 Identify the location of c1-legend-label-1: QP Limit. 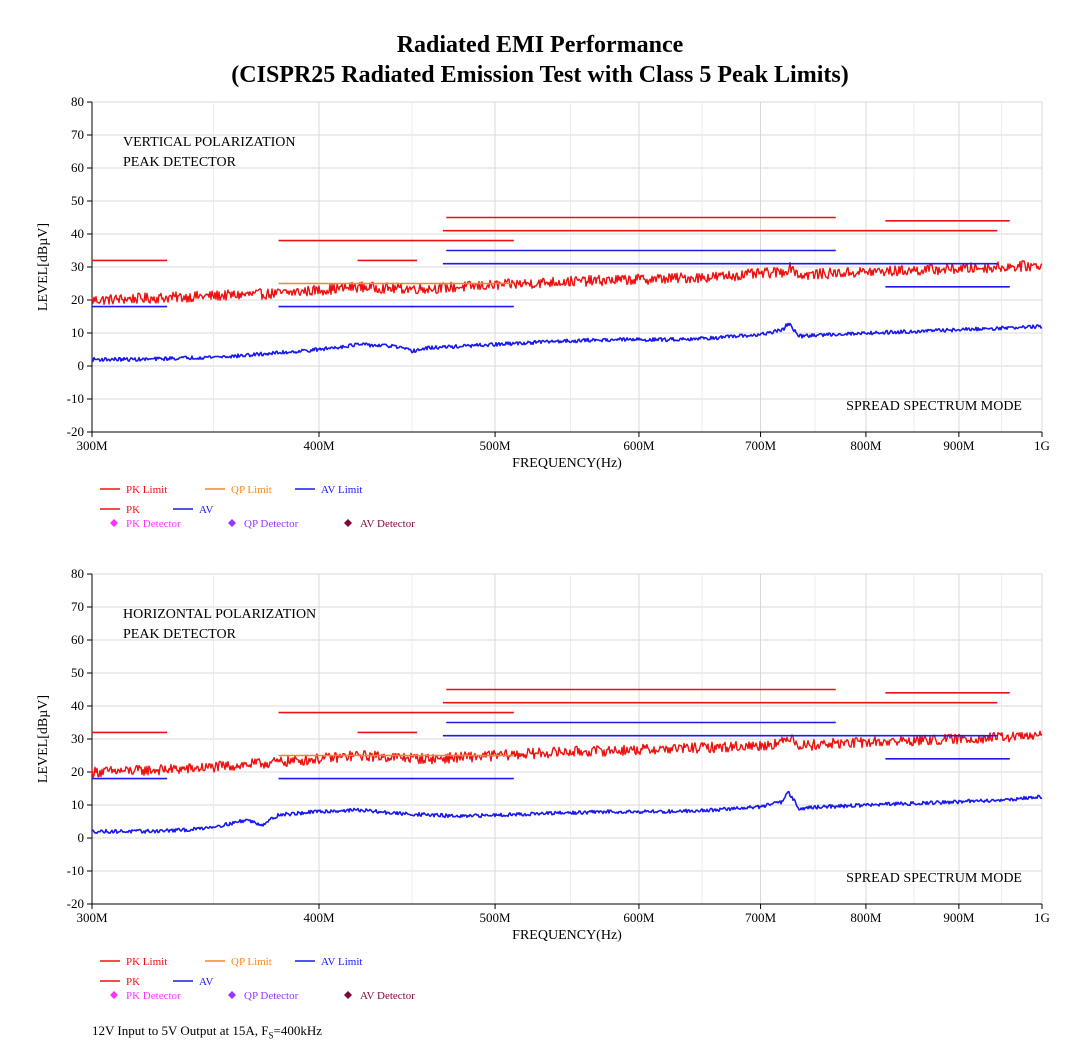
(251, 490).